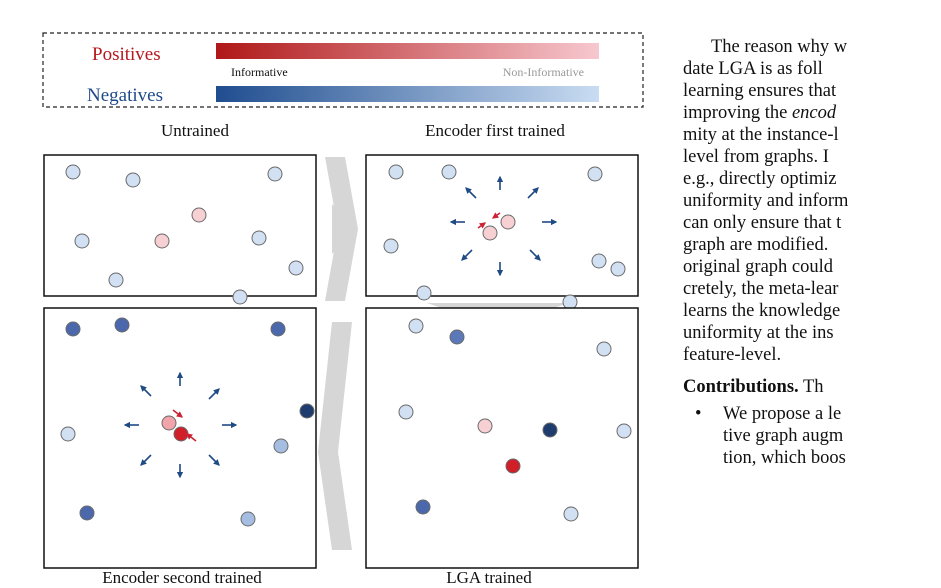 The height and width of the screenshot is (588, 941). Describe the element at coordinates (758, 333) in the screenshot. I see `paragraph-line: uniformity at the ins` at that location.